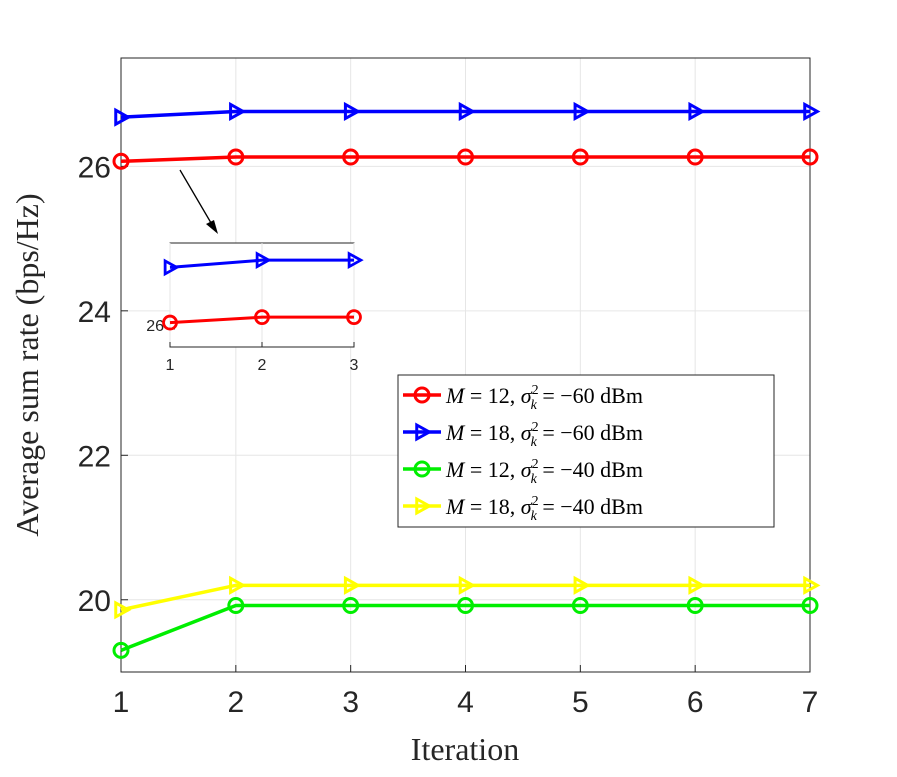 This screenshot has height=777, width=897. What do you see at coordinates (544, 509) in the screenshot?
I see `legend-label: M = 18, σ2 k = −40 dBm` at bounding box center [544, 509].